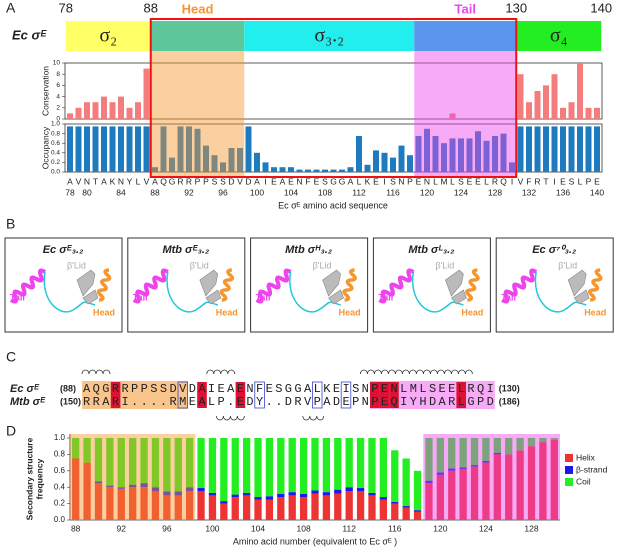  Describe the element at coordinates (198, 181) in the screenshot. I see `x-tick-label: P` at that location.